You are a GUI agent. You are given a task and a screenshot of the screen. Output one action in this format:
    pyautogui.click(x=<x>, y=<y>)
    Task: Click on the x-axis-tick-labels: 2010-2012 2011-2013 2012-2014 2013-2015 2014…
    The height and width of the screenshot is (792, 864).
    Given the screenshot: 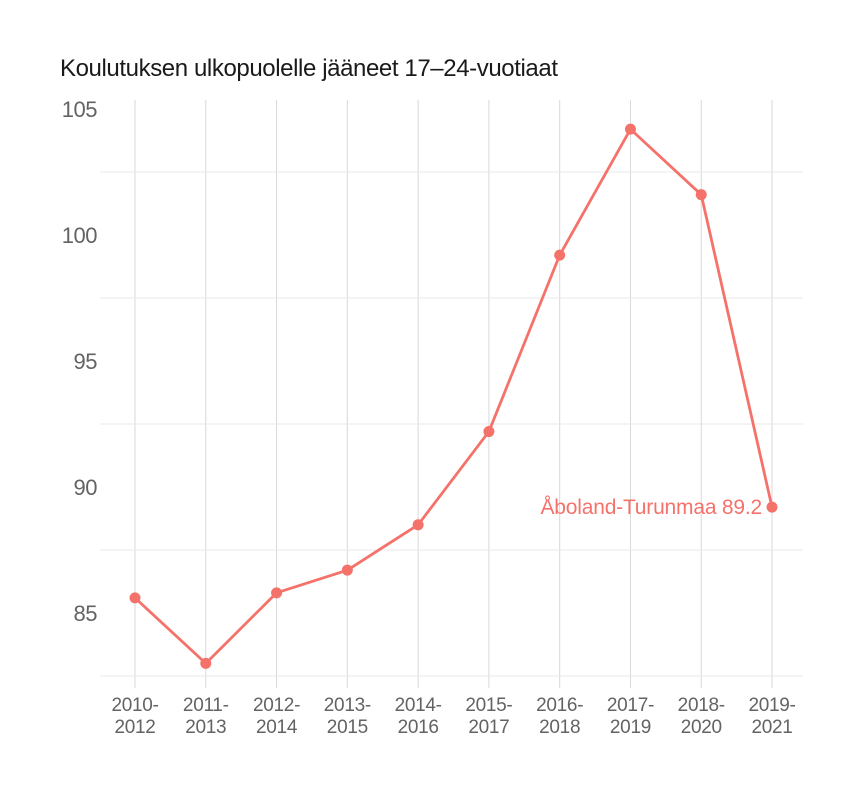 What is the action you would take?
    pyautogui.click(x=453, y=716)
    